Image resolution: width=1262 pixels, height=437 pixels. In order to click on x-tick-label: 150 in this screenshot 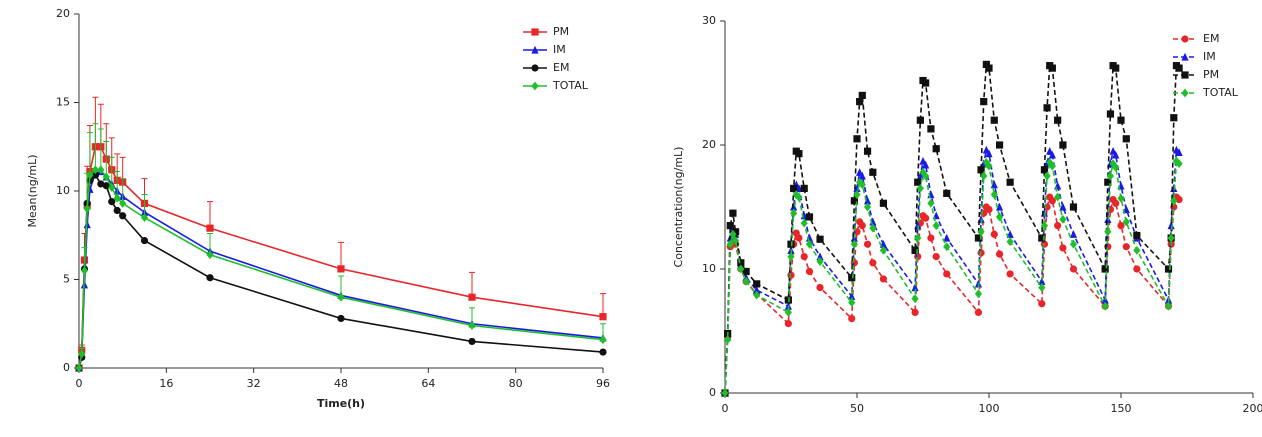, I will do `click(1121, 408)`.